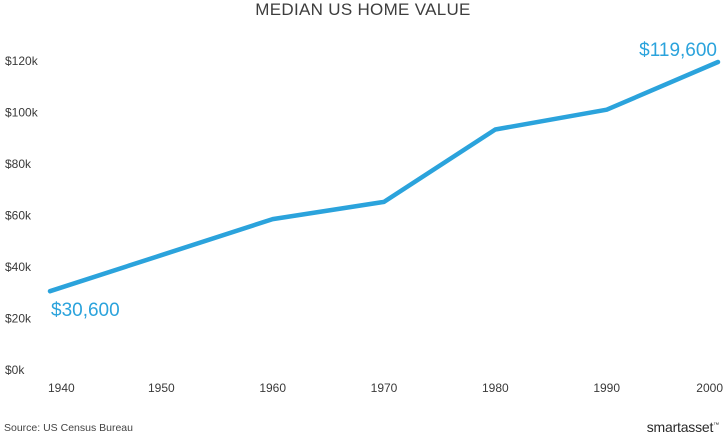  What do you see at coordinates (678, 50) in the screenshot?
I see `data-label-end: $119,600` at bounding box center [678, 50].